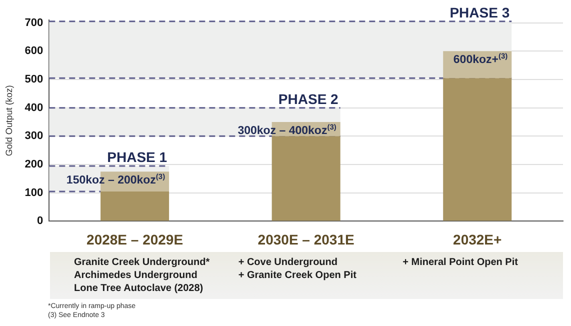  What do you see at coordinates (34, 22) in the screenshot?
I see `y-tick-label: 700` at bounding box center [34, 22].